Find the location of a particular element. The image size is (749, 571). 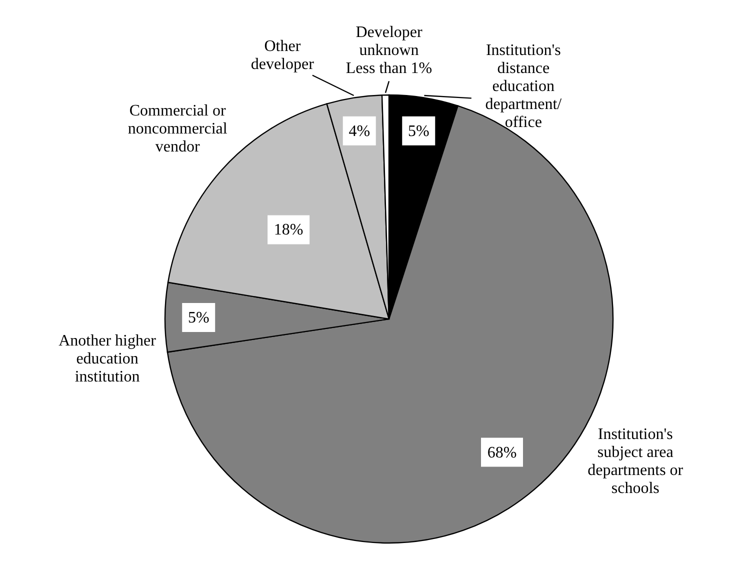

data-label: 18% is located at coordinates (289, 230).